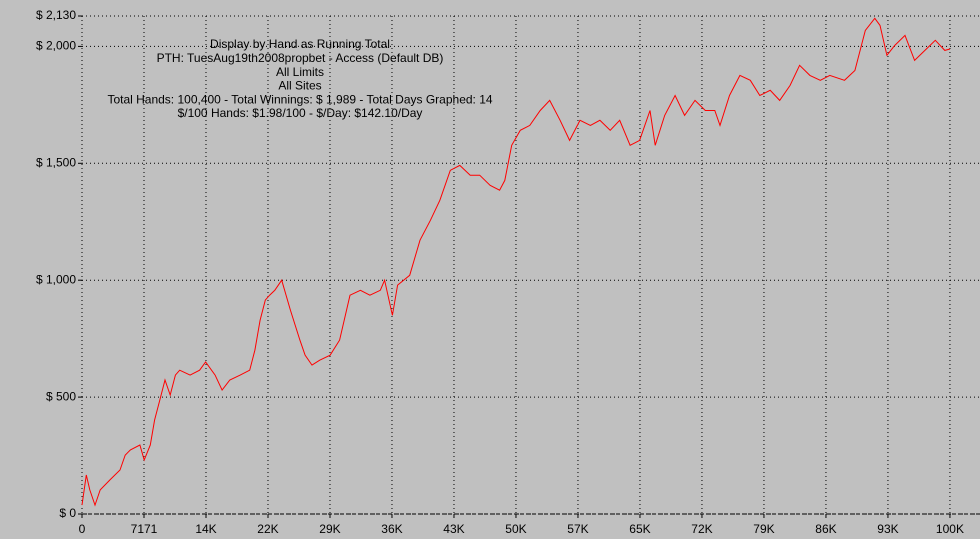 The width and height of the screenshot is (980, 539). What do you see at coordinates (300, 44) in the screenshot?
I see `chart-title: Display by Hand as Running Total` at bounding box center [300, 44].